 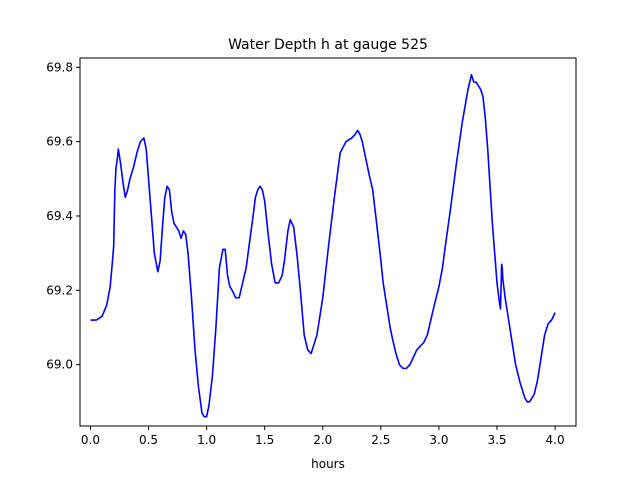 What do you see at coordinates (59, 365) in the screenshot?
I see `y-tick-label: 69.0` at bounding box center [59, 365].